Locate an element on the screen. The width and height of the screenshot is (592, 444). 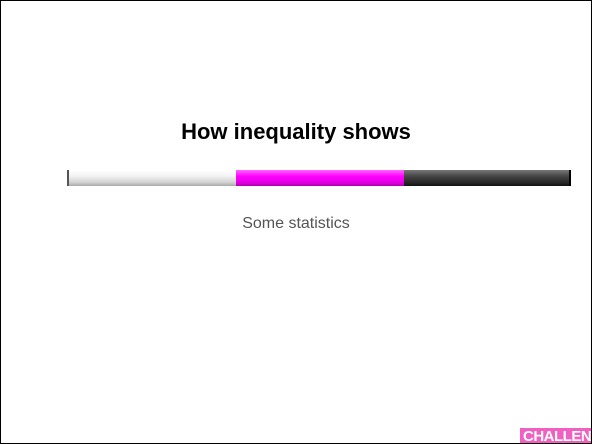
bar-left-cap is located at coordinates (68, 178).